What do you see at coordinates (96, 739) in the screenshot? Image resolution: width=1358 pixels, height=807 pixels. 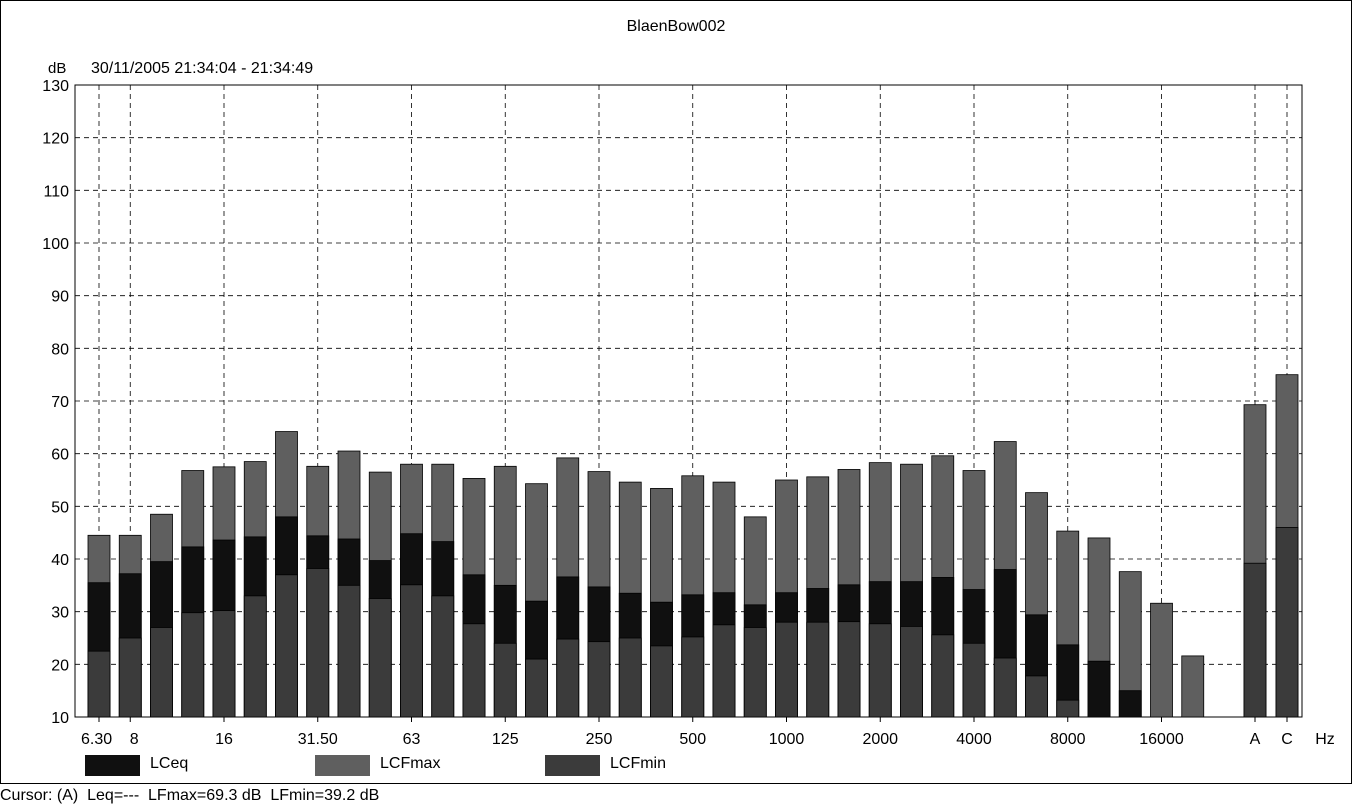 I see `x-tick-label: 6.30` at bounding box center [96, 739].